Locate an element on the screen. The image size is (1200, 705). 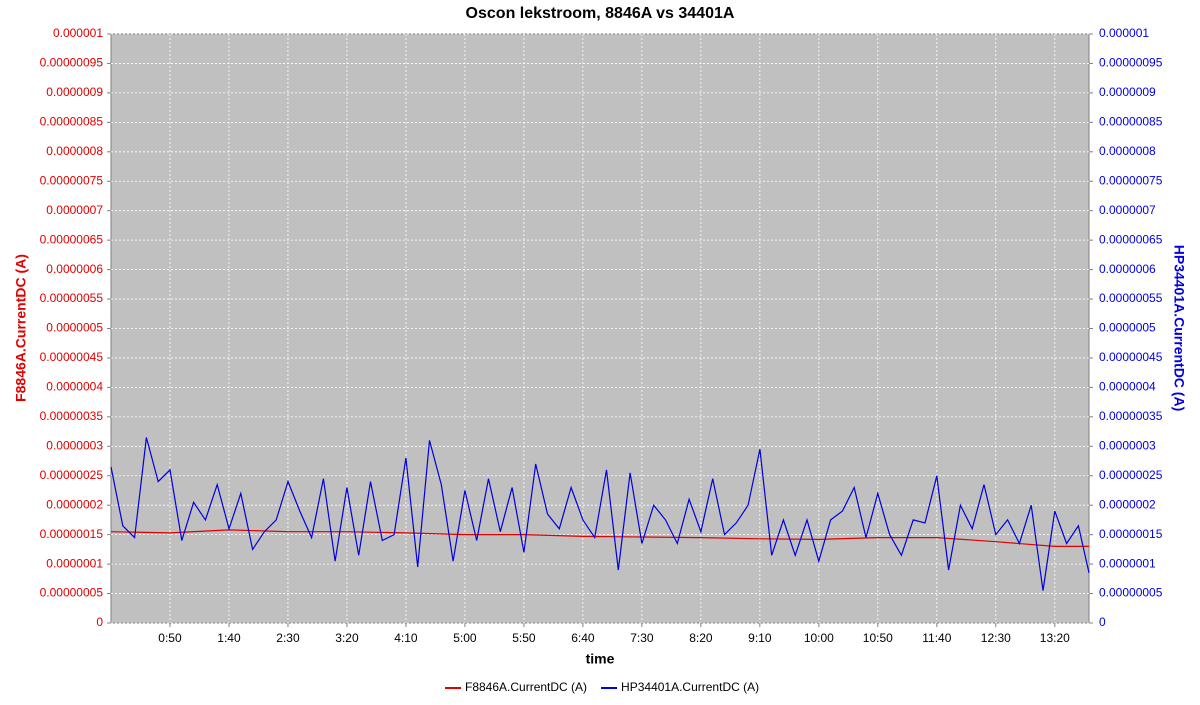
x-axis-title: time is located at coordinates (600, 659).